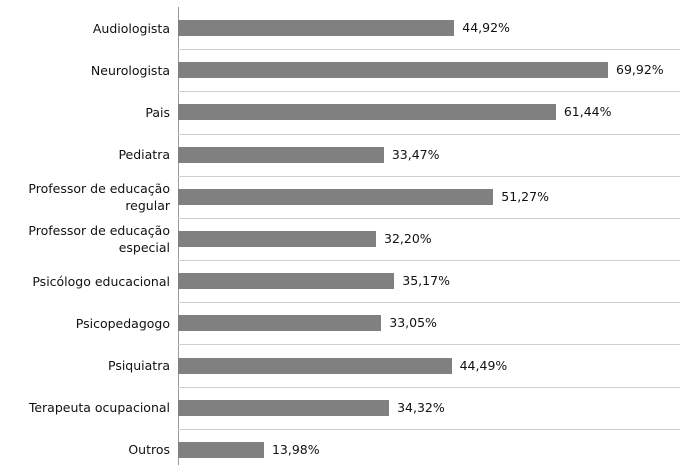 The height and width of the screenshot is (468, 680). I want to click on value-label: 32,20%, so click(408, 238).